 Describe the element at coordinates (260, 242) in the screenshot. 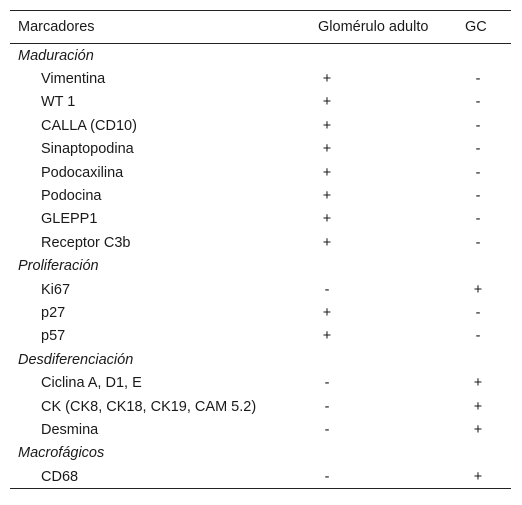

I see `table-row: Receptor C3b + -` at that location.